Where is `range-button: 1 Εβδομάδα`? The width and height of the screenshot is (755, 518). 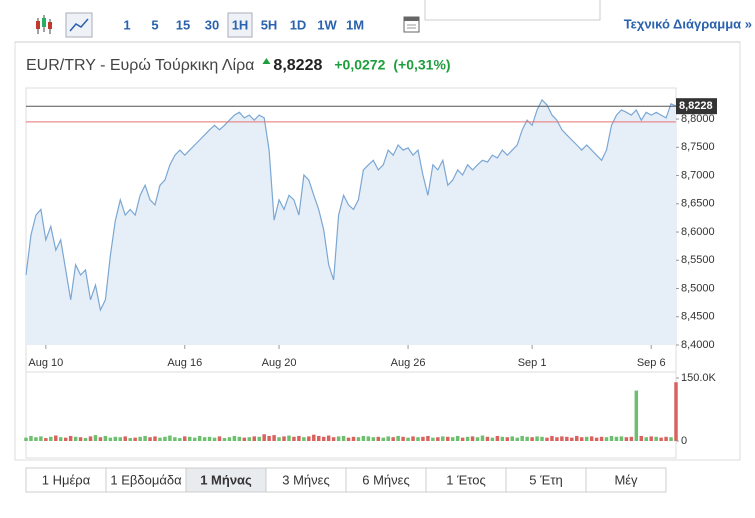 range-button: 1 Εβδομάδα is located at coordinates (146, 479).